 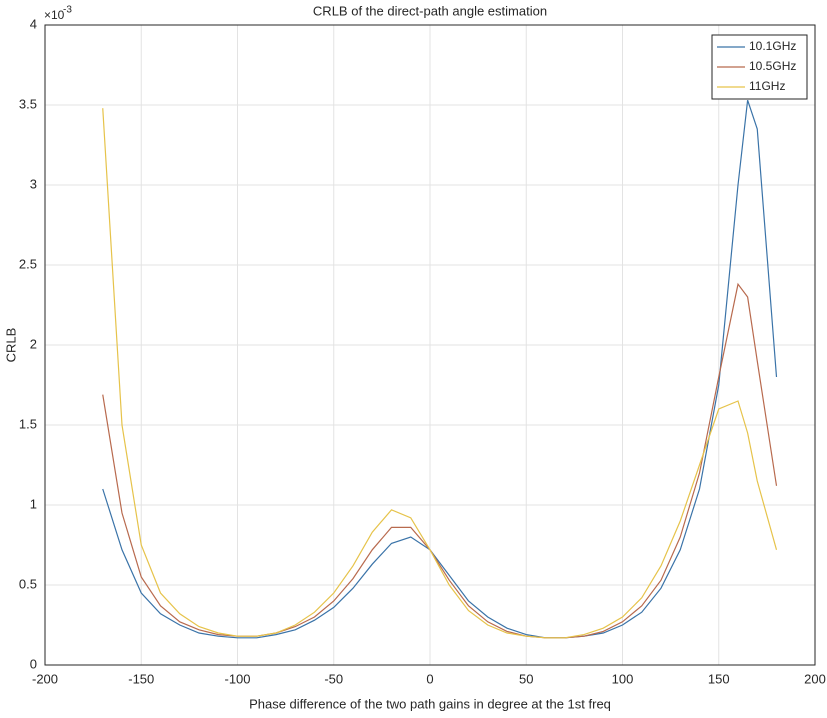 What do you see at coordinates (28, 583) in the screenshot?
I see `y-tick-label: 0.5` at bounding box center [28, 583].